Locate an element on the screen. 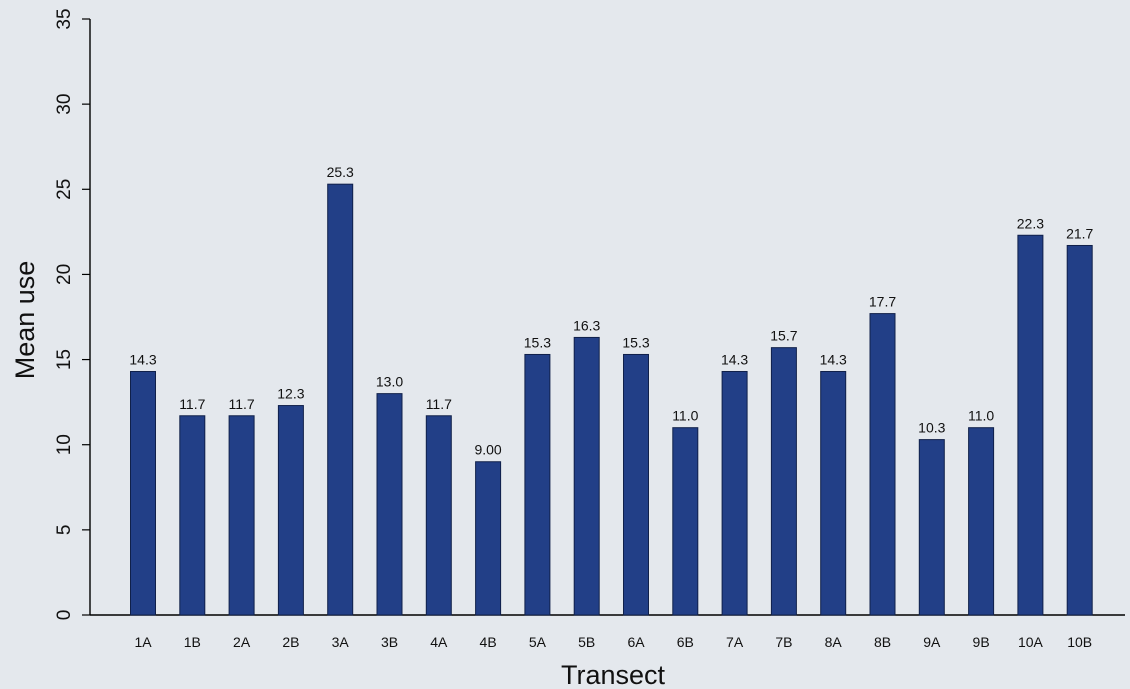 Image resolution: width=1130 pixels, height=689 pixels. x-tick-label-6A: 6A is located at coordinates (636, 642).